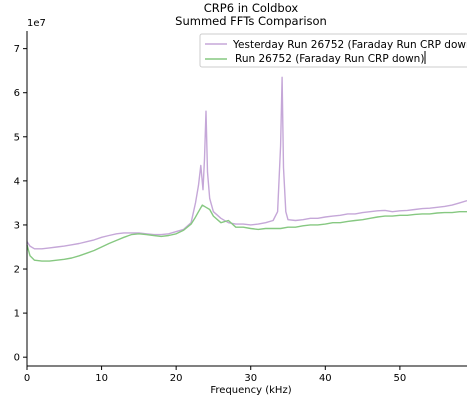 The height and width of the screenshot is (395, 467). What do you see at coordinates (251, 8) in the screenshot?
I see `chart-title: CRP6 in Coldbox` at bounding box center [251, 8].